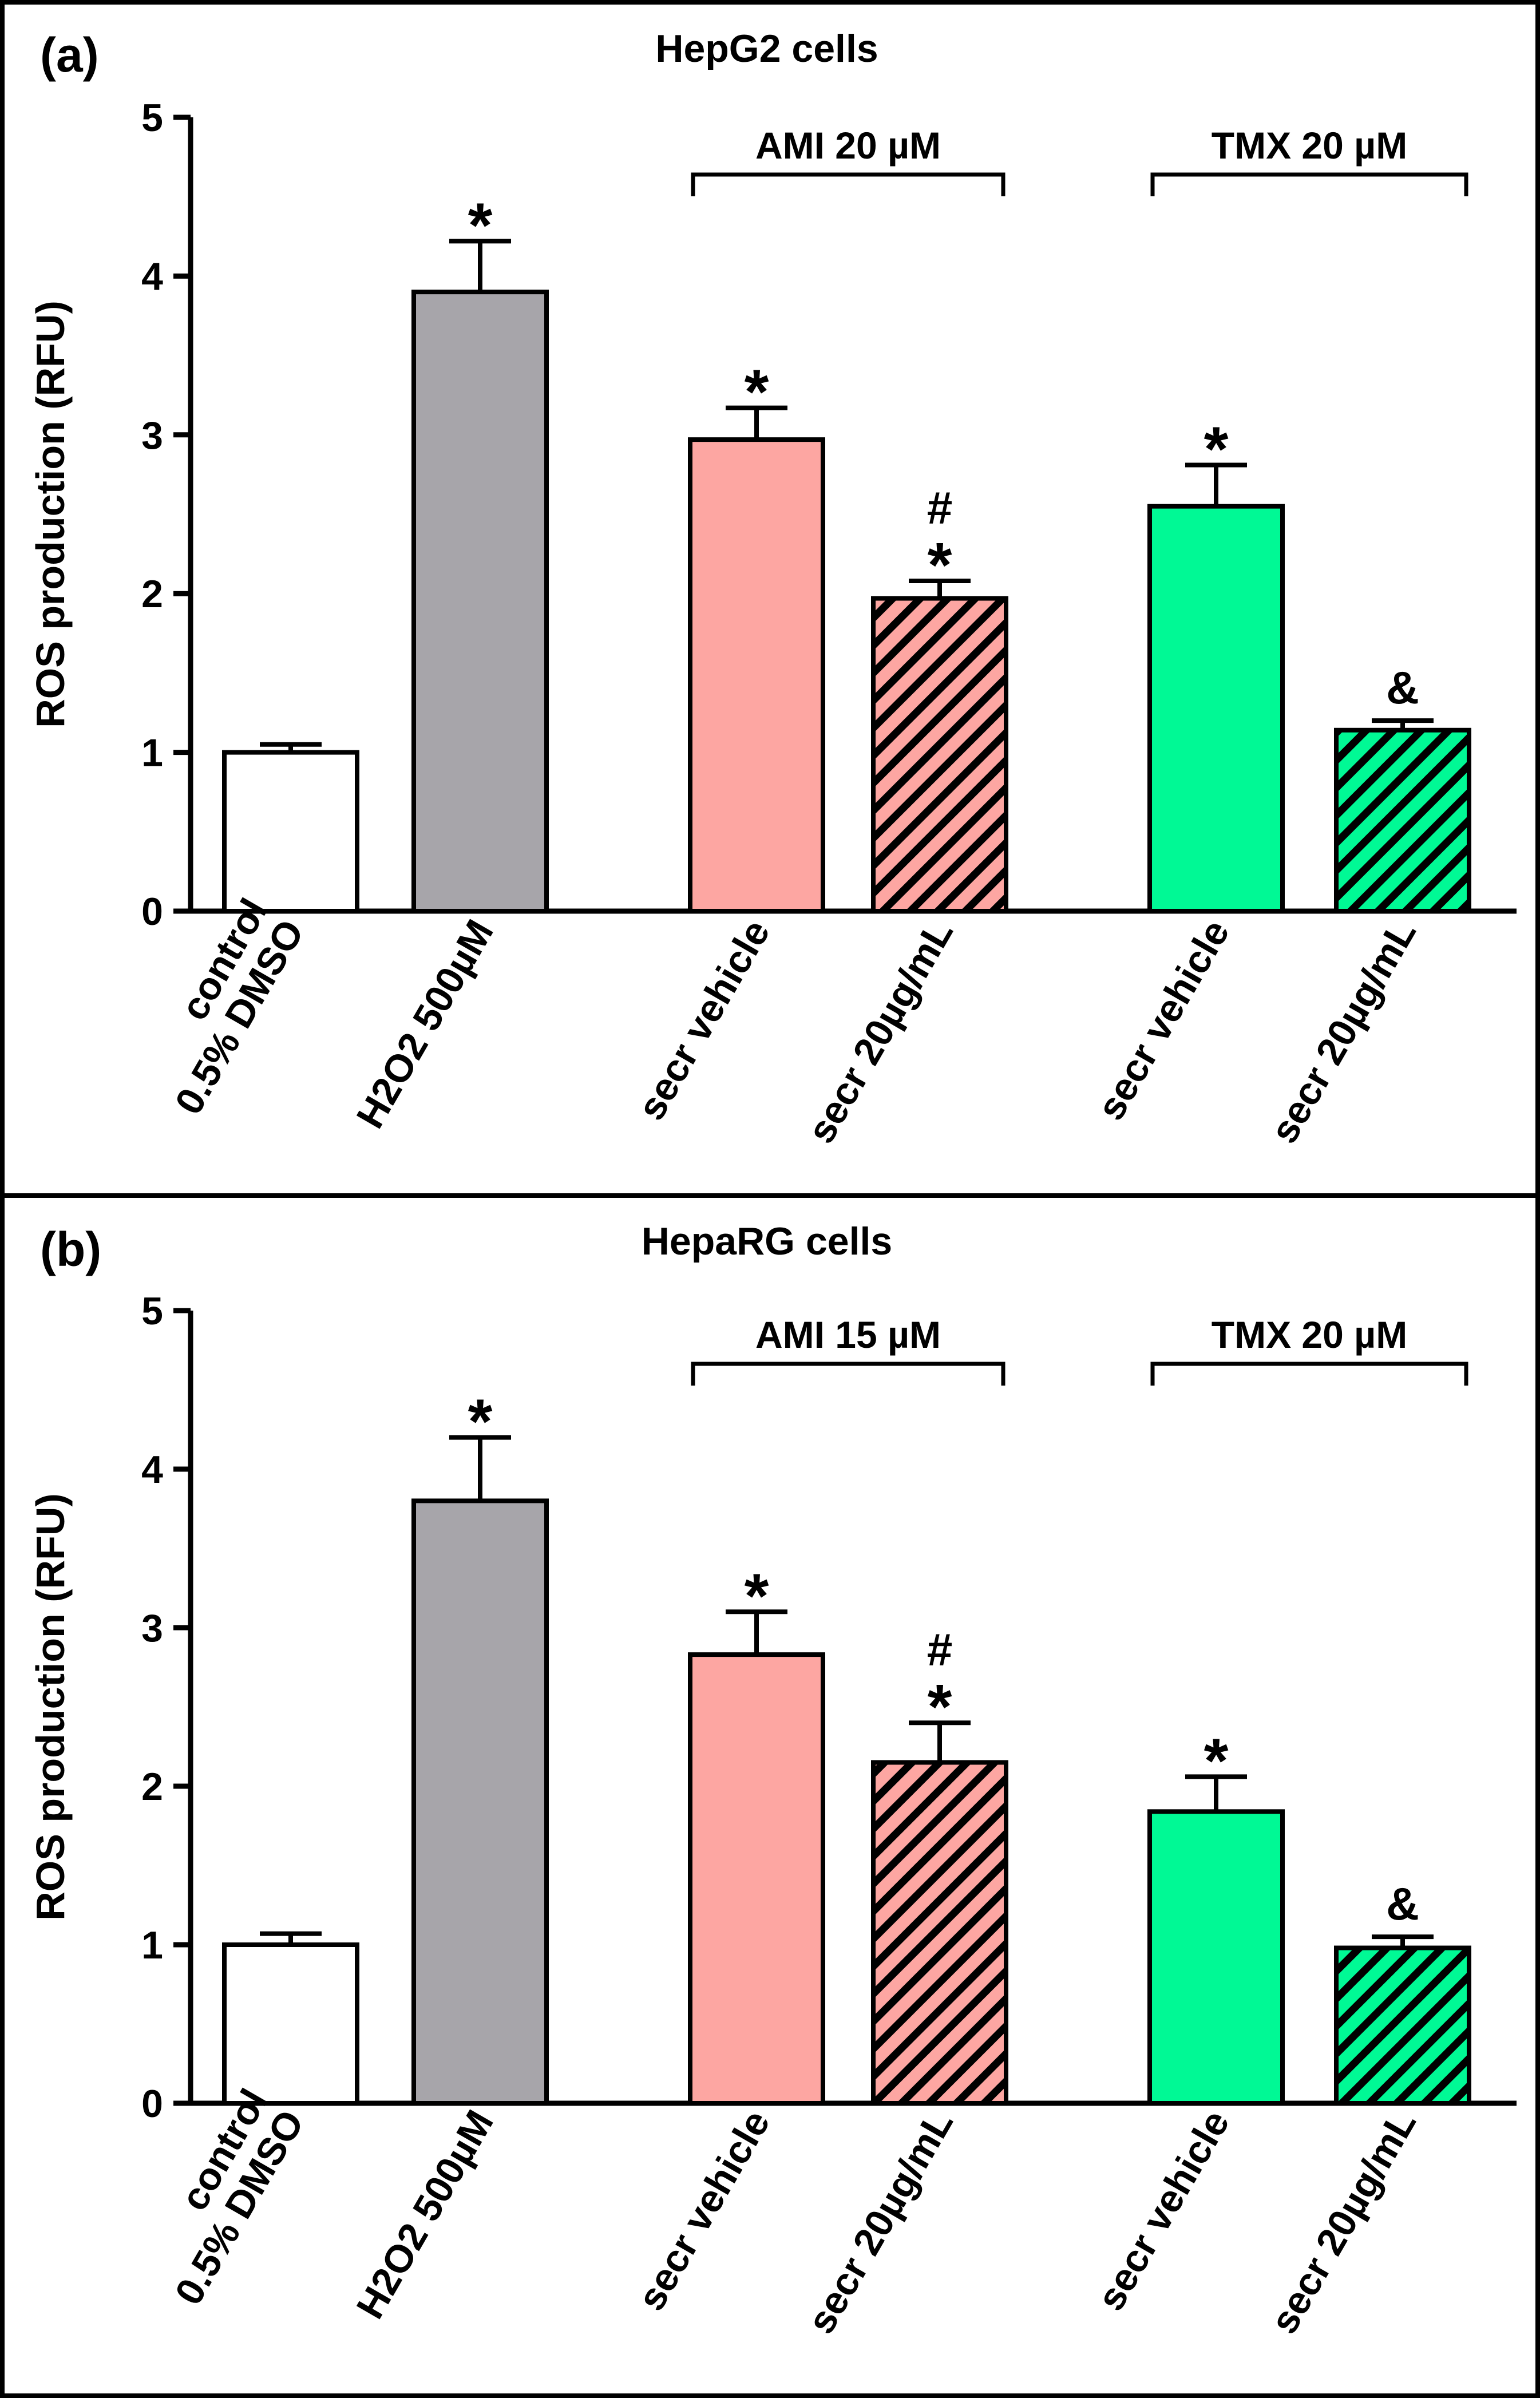 The width and height of the screenshot is (1540, 2398). What do you see at coordinates (152, 118) in the screenshot?
I see `p1-y-tick-label-5: 5` at bounding box center [152, 118].